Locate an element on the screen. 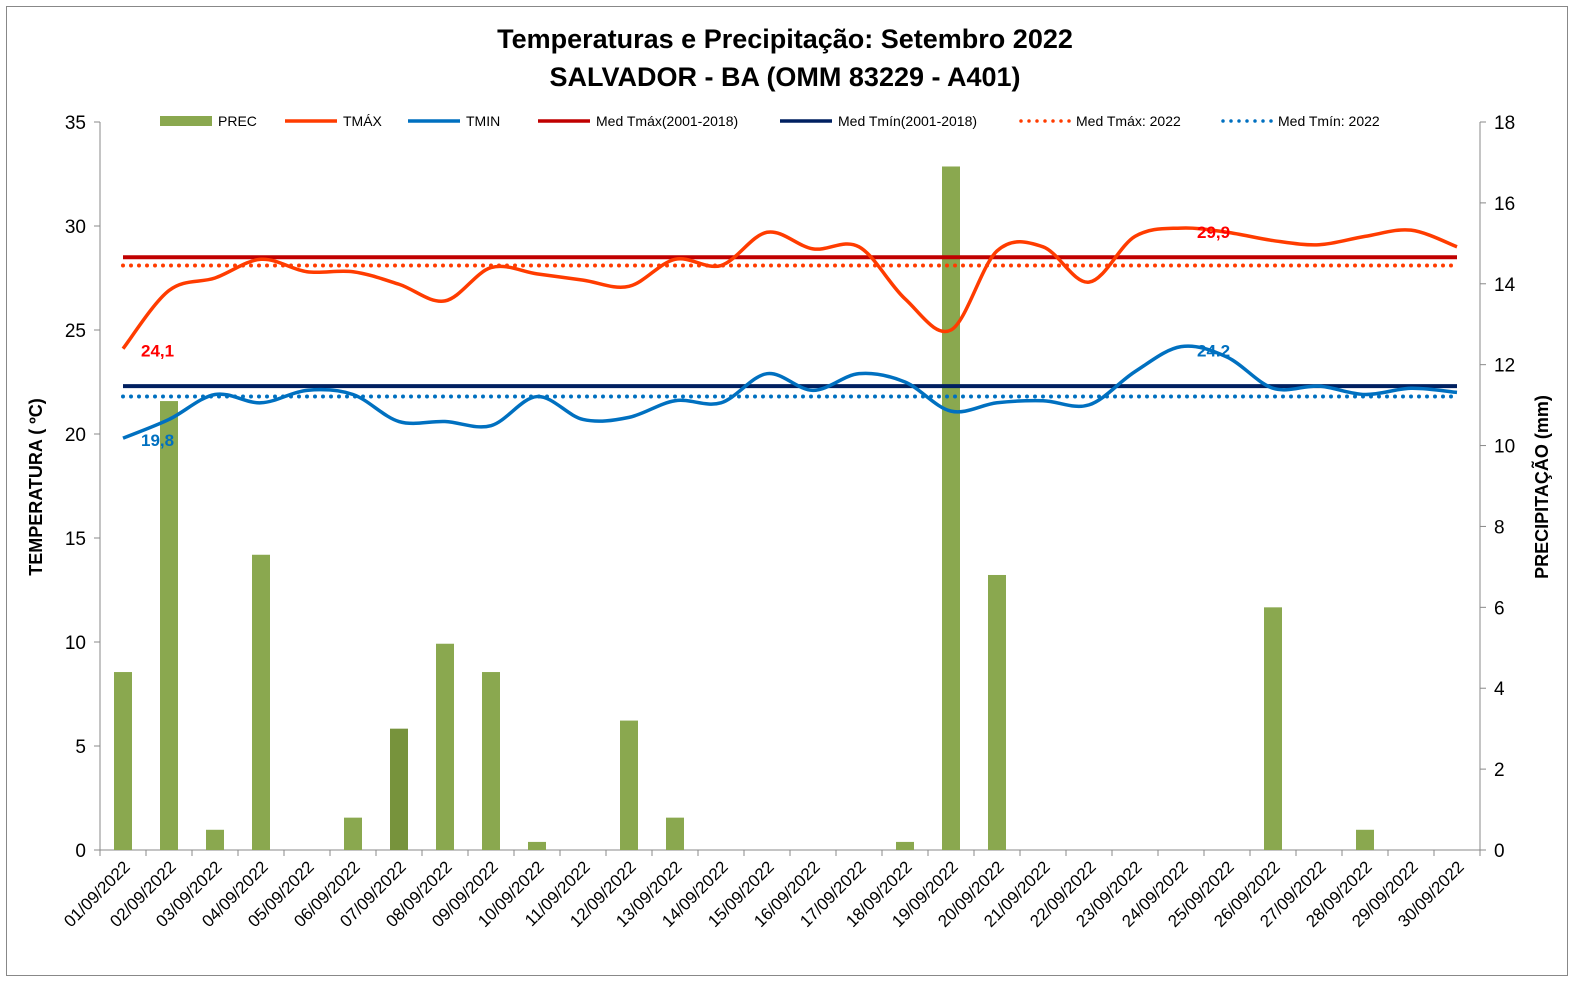 The width and height of the screenshot is (1582, 986). legend-label: TMÁX is located at coordinates (363, 121).